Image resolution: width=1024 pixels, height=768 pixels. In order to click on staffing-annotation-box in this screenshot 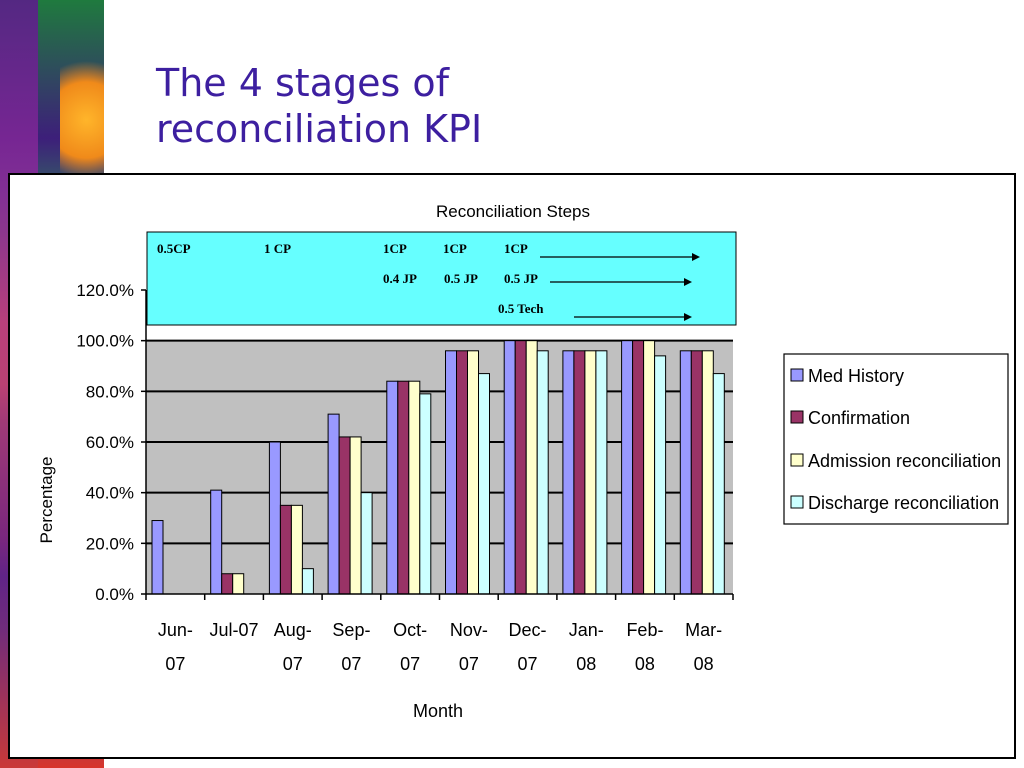, I will do `click(441, 278)`.